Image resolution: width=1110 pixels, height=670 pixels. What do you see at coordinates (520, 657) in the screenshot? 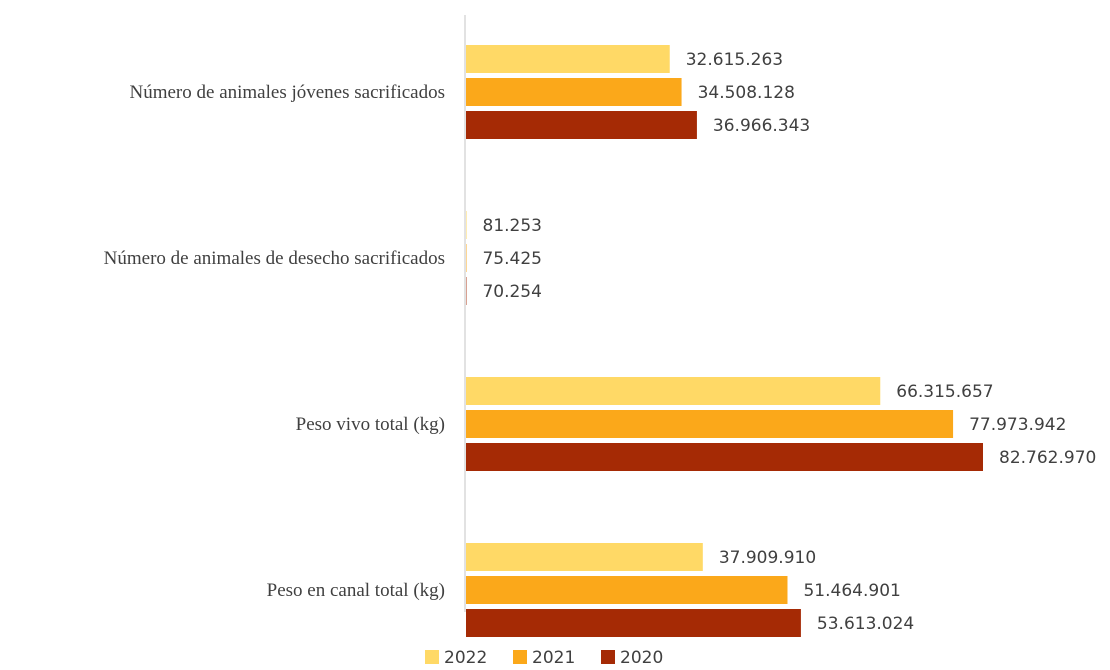
I see `legend-swatch-2021` at bounding box center [520, 657].